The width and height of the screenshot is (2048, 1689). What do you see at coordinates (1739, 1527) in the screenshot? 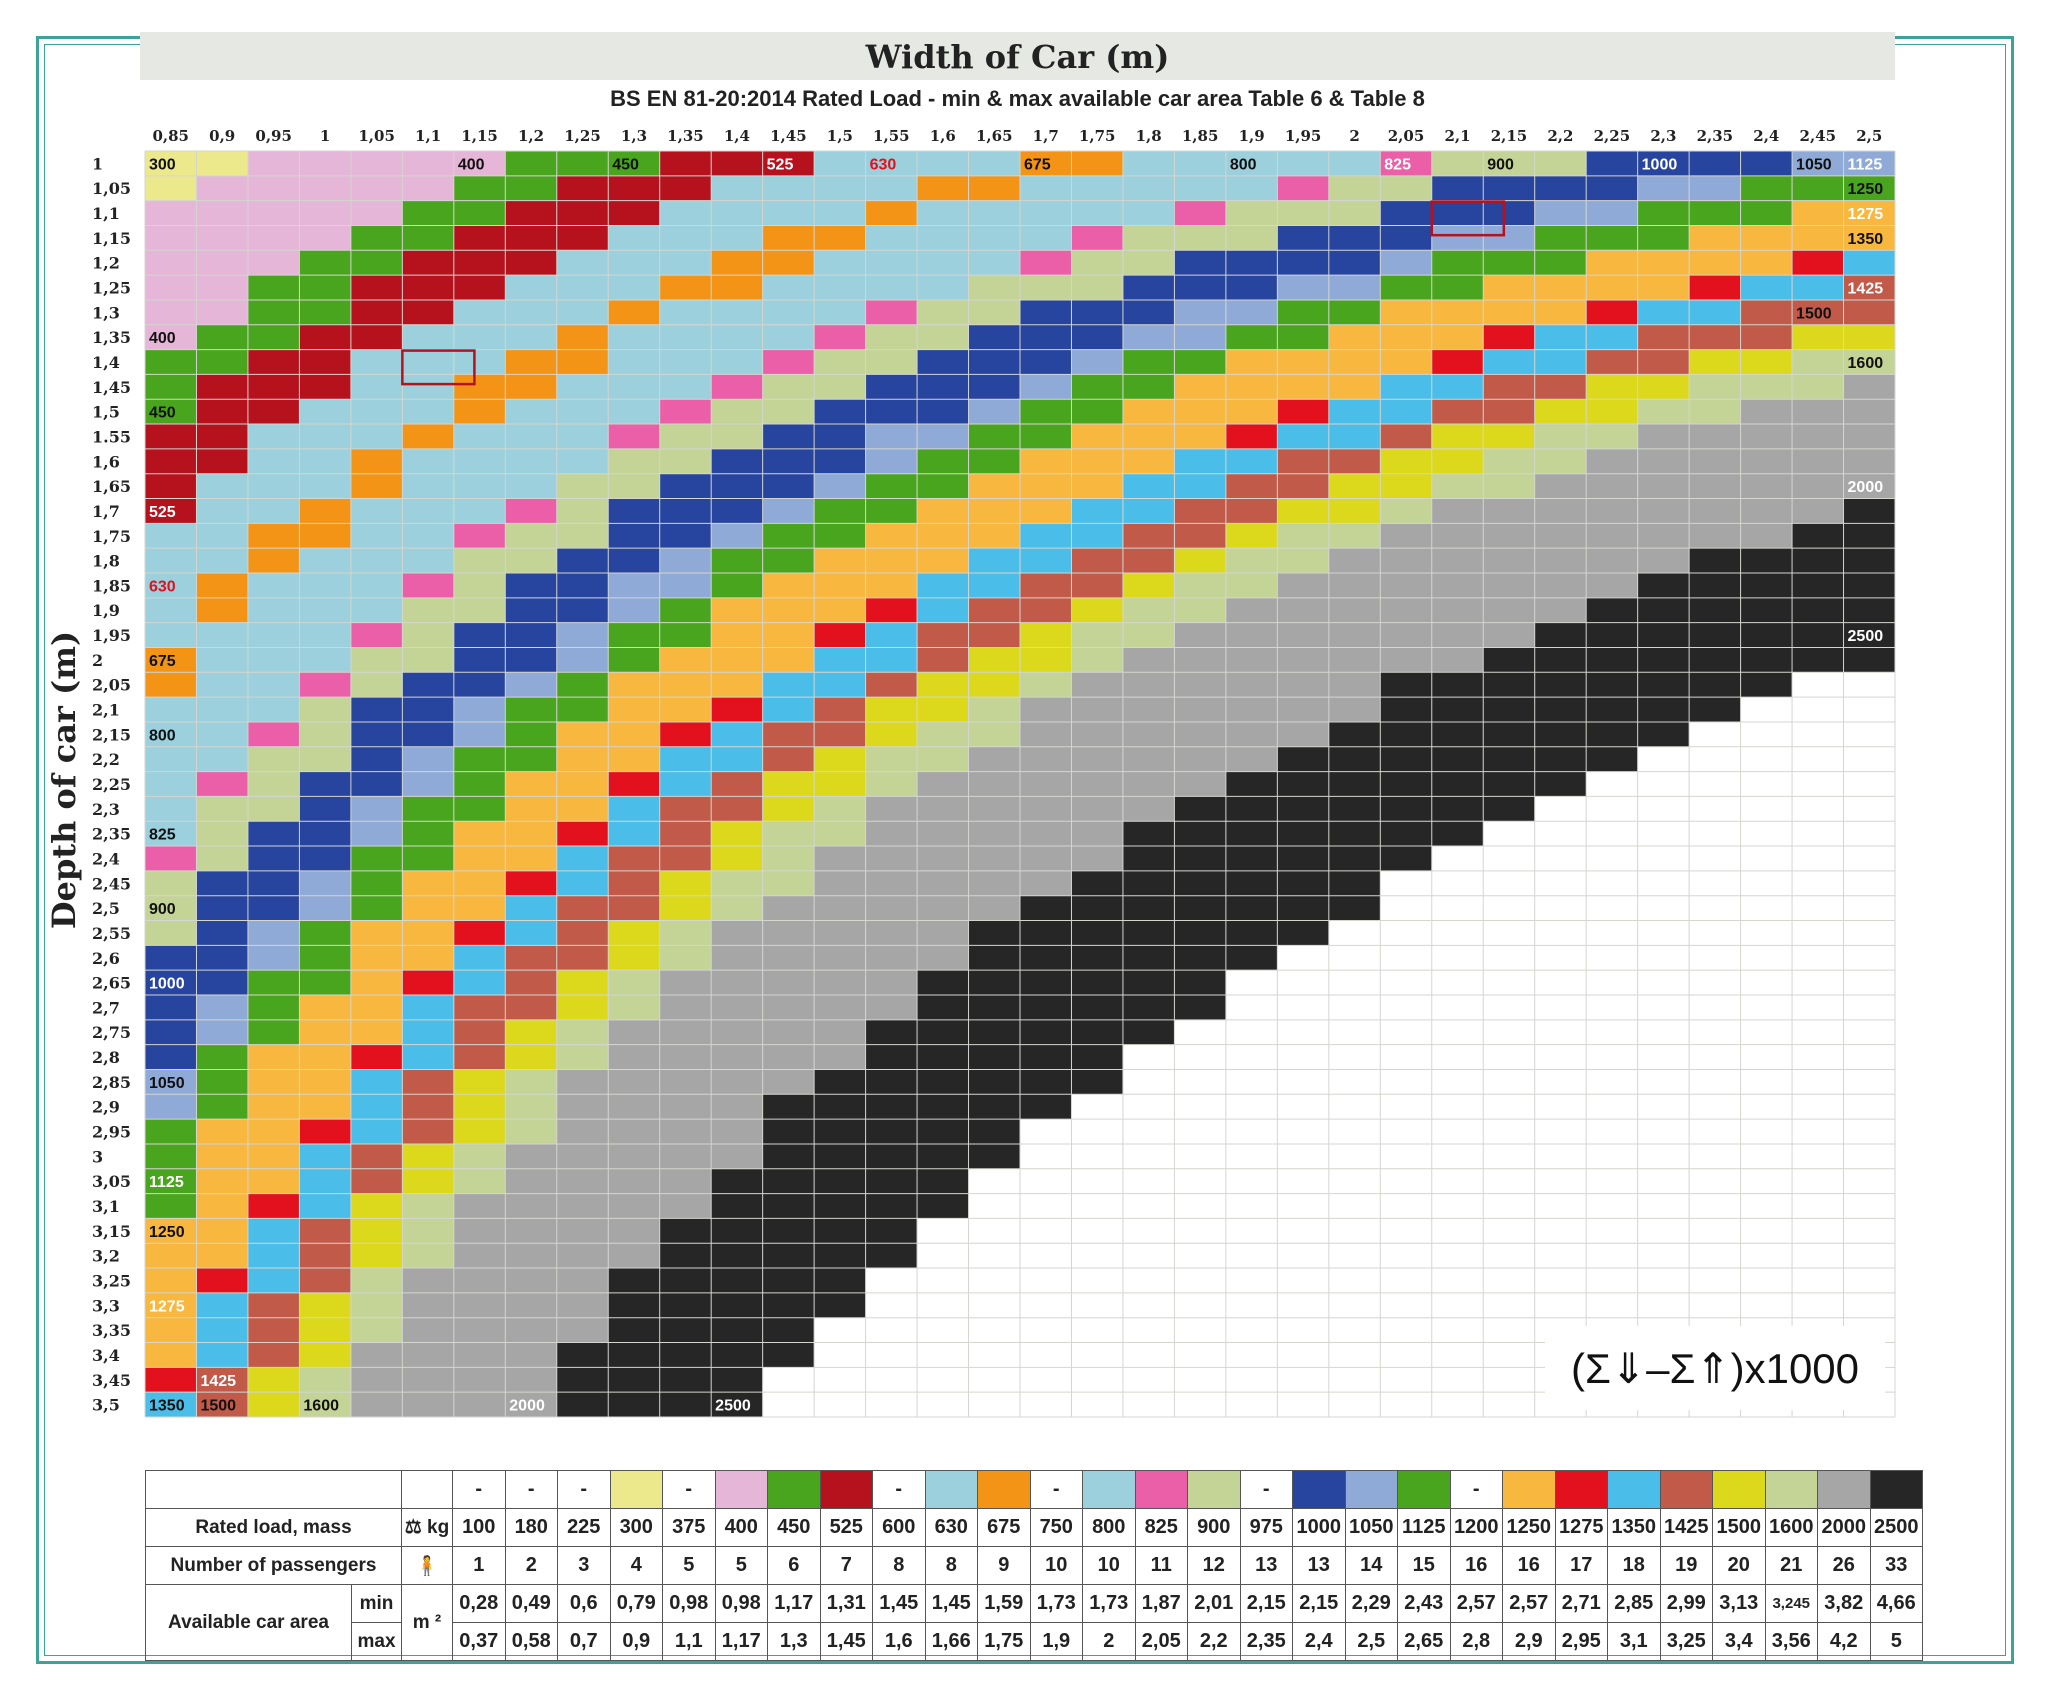
I see `legend-kg: 1500` at bounding box center [1739, 1527].